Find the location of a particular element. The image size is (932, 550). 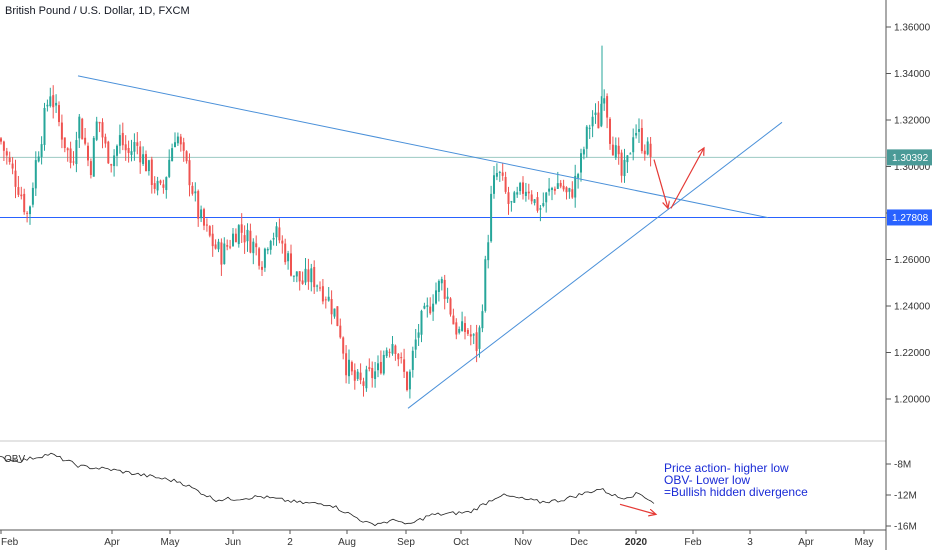

time-tick-label: 3 is located at coordinates (750, 542).